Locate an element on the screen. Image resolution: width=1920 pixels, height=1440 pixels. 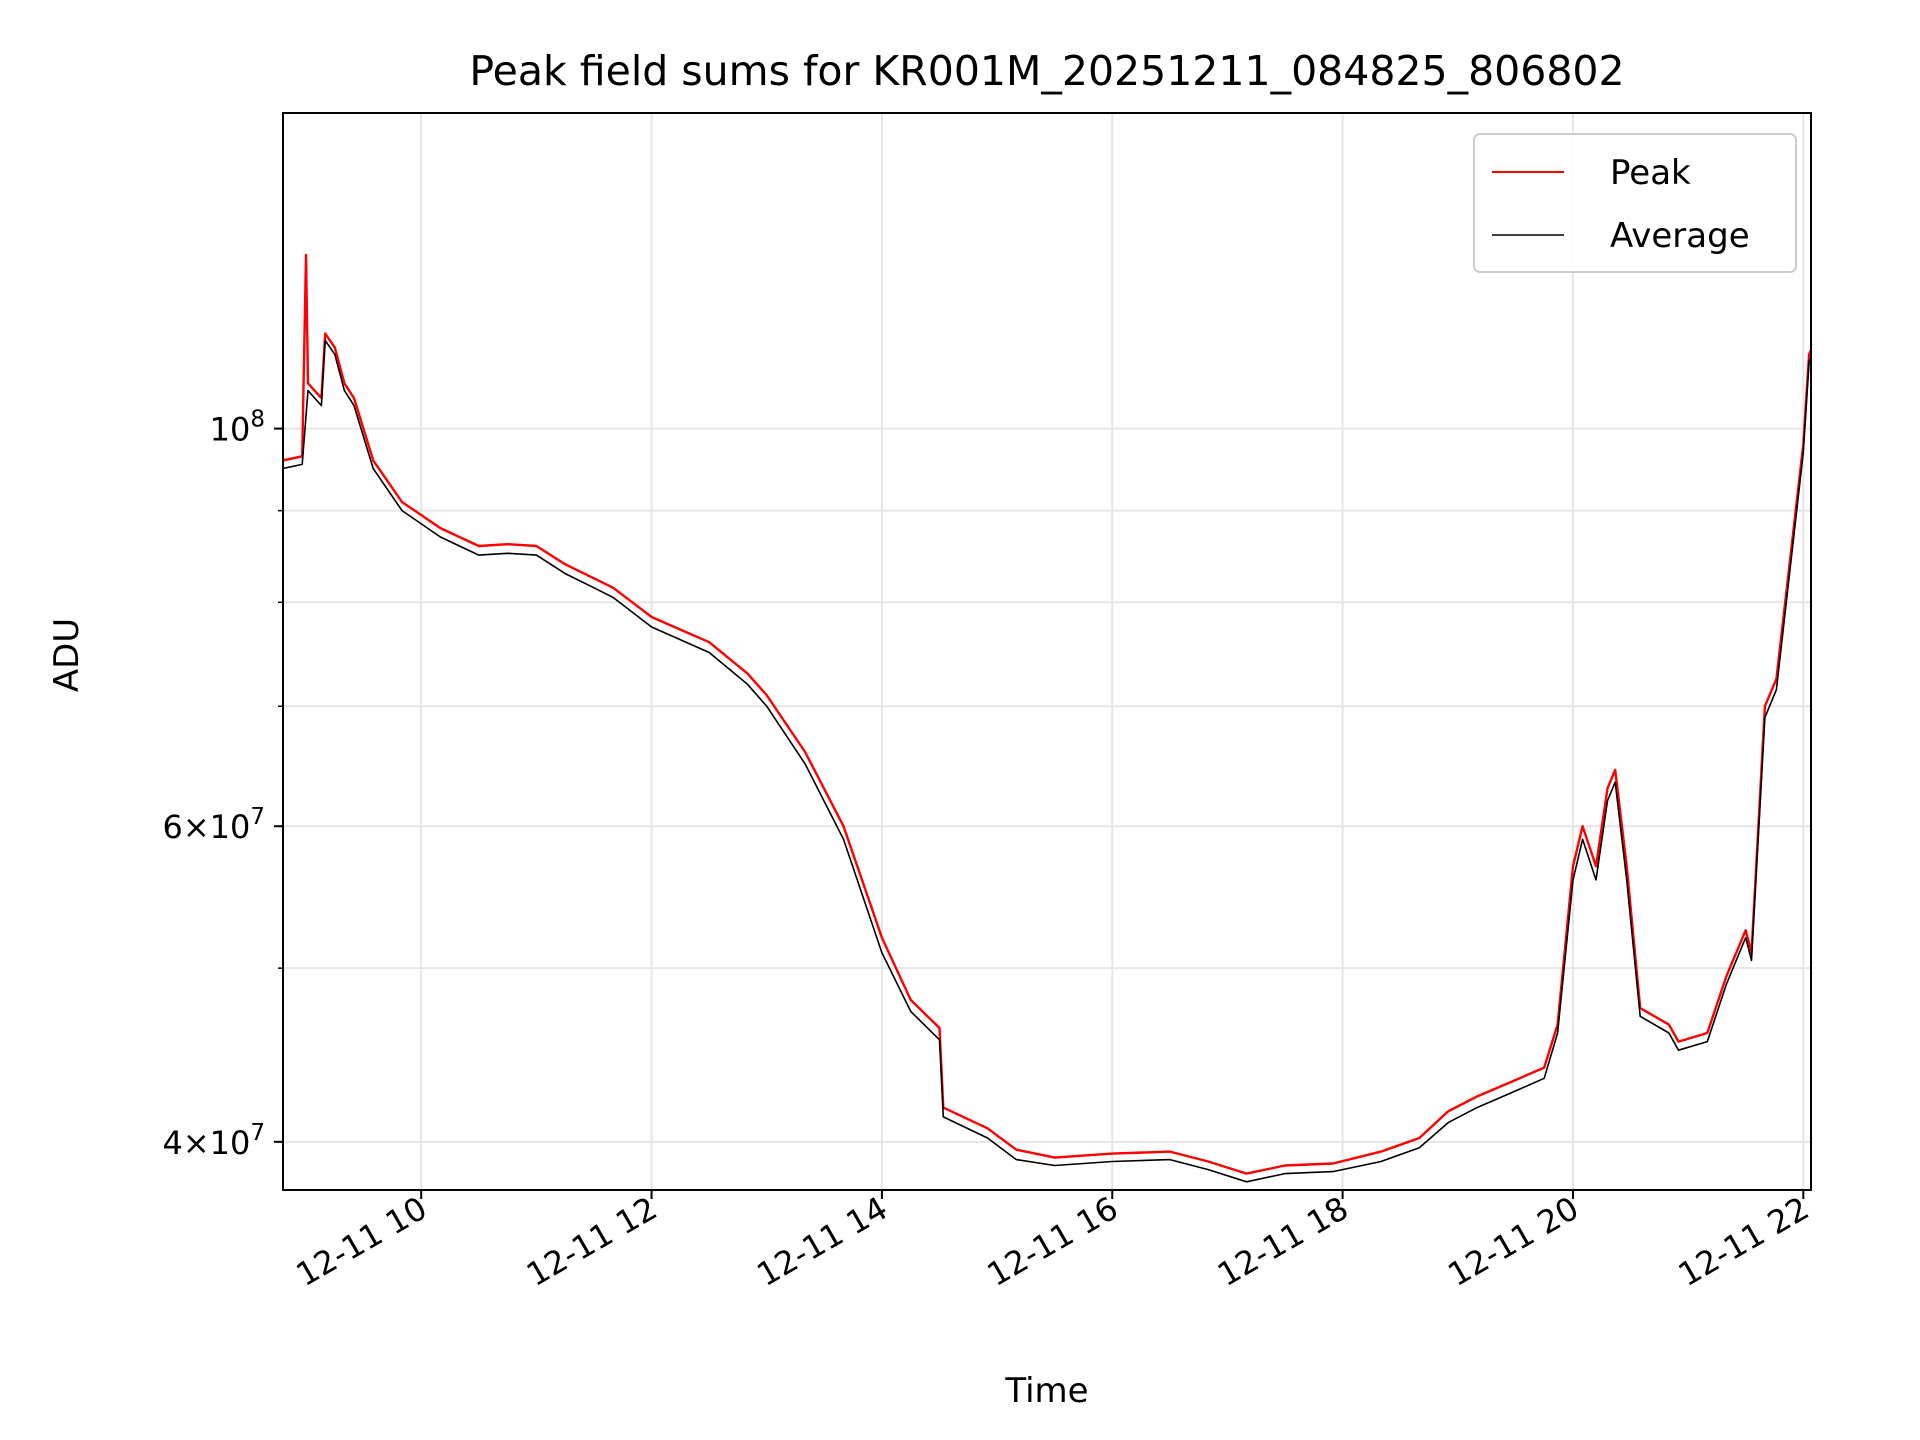
legend-label: Average is located at coordinates (1680, 236).